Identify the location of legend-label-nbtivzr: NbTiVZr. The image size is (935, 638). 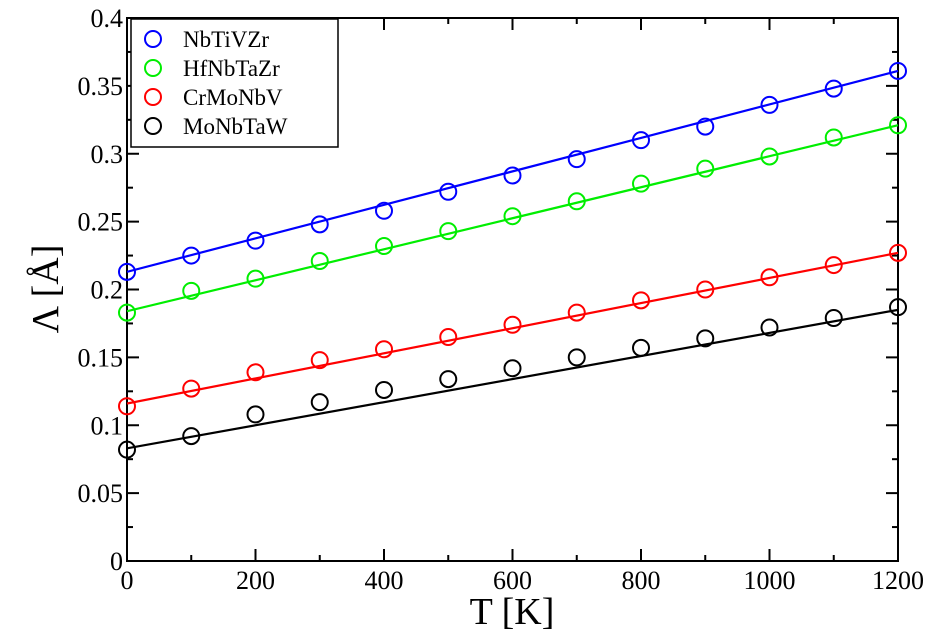
(226, 39).